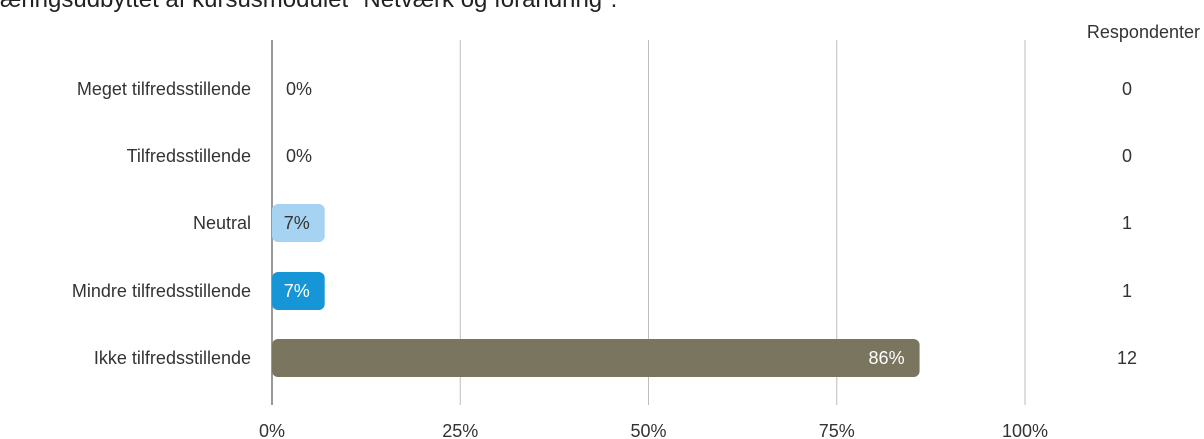 The height and width of the screenshot is (439, 1204). What do you see at coordinates (1127, 358) in the screenshot?
I see `respondent-count: 12` at bounding box center [1127, 358].